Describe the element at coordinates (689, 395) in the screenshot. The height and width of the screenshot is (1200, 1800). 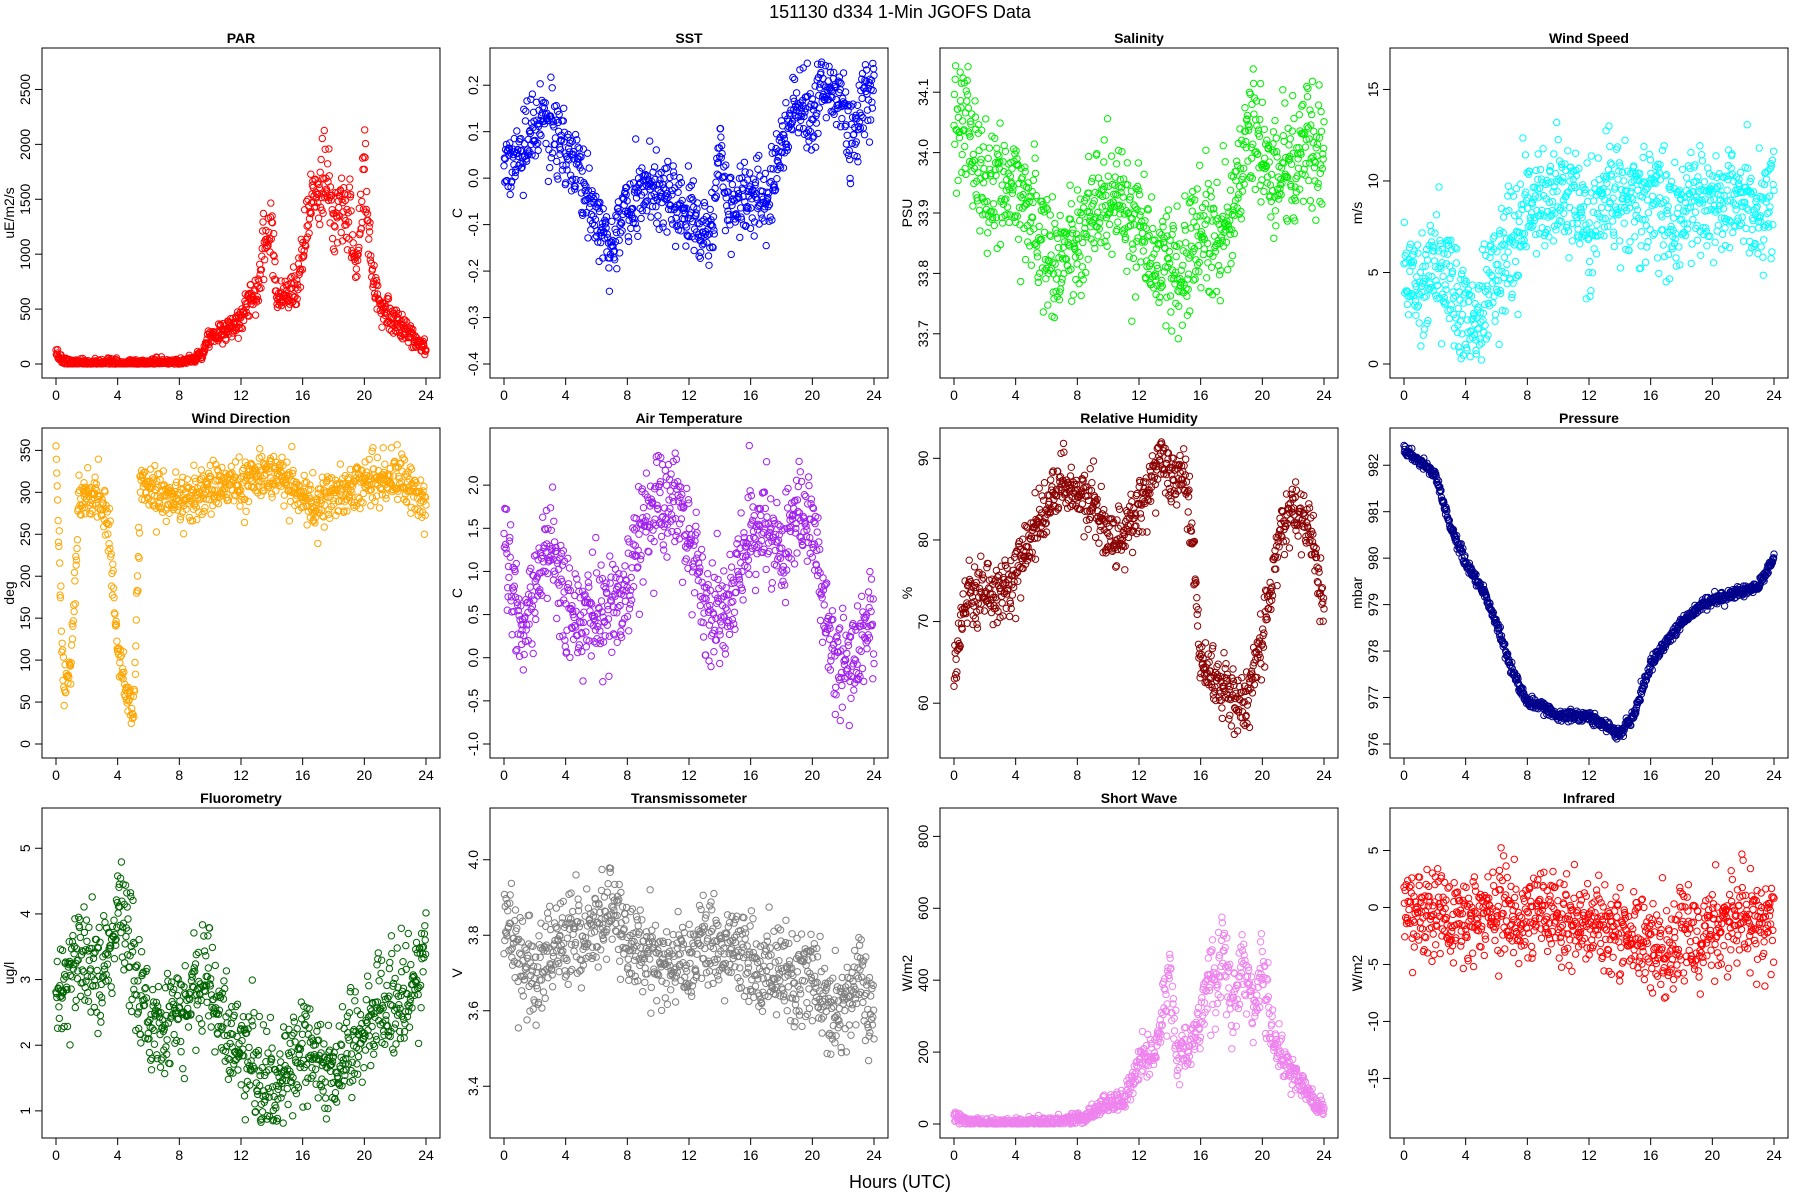
I see `x-tick-label: 12` at that location.